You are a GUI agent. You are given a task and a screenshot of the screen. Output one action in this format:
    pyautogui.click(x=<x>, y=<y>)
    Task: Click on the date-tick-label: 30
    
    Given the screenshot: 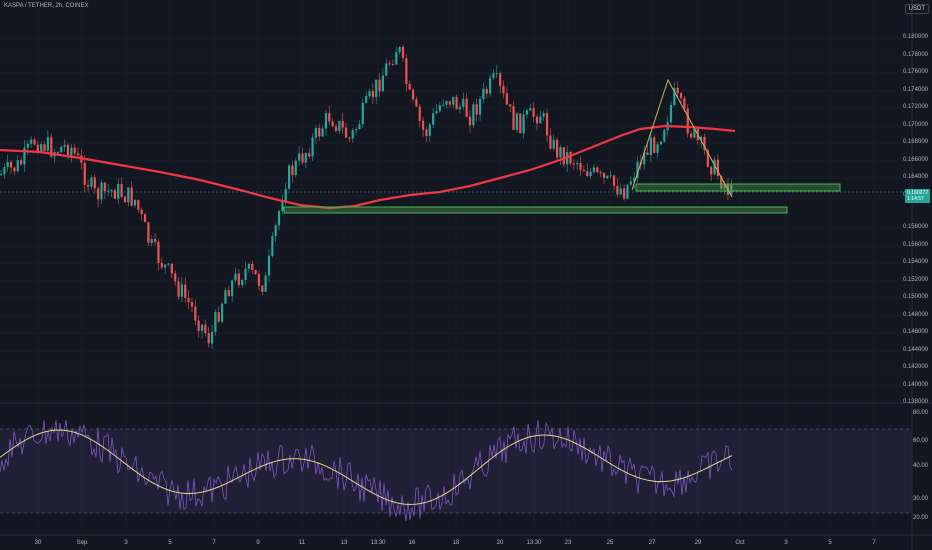 What is the action you would take?
    pyautogui.click(x=38, y=543)
    